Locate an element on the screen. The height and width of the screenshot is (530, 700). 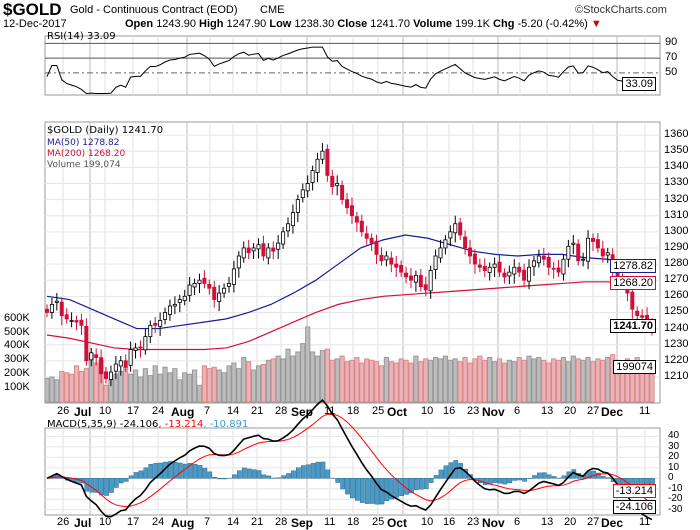
x-tick-label: 24 is located at coordinates (158, 522).